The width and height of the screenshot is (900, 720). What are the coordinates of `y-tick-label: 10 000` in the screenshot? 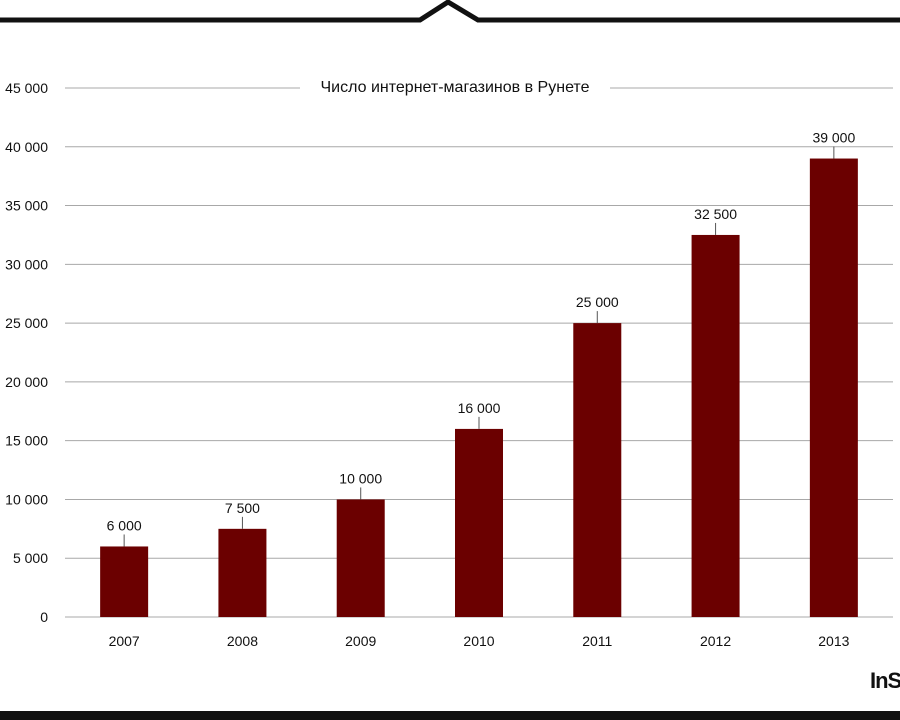 It's located at (26, 499).